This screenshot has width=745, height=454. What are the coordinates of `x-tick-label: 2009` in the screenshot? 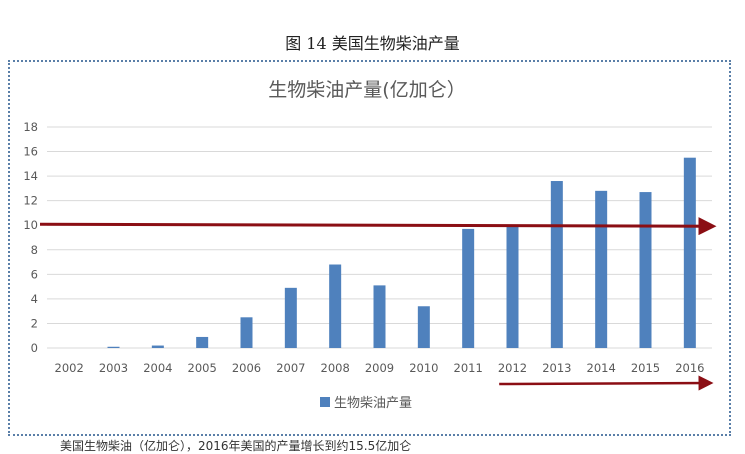 It's located at (379, 368).